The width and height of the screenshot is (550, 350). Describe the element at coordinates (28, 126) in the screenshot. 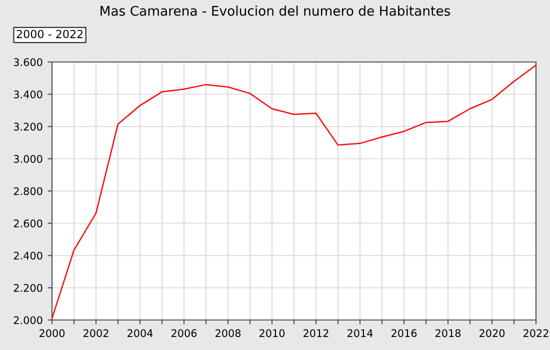

I see `y-tick-label: 3.200` at that location.